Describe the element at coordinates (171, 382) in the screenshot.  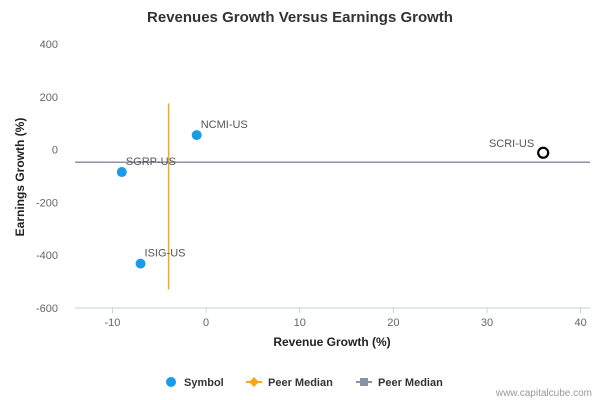
I see `legend-circle-marker` at that location.